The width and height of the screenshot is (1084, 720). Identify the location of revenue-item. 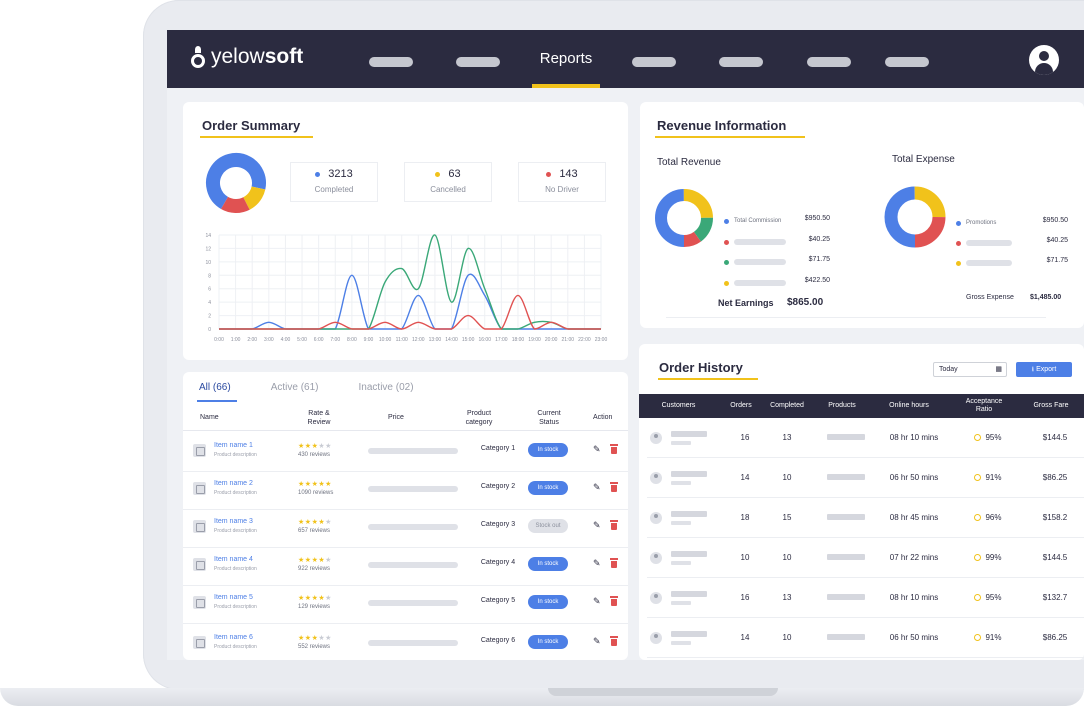
(755, 283).